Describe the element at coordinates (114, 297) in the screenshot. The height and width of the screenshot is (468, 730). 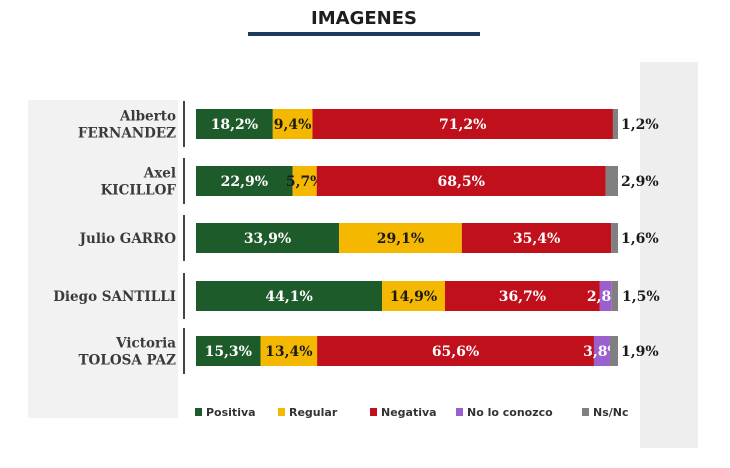
I see `category-label: Diego SANTILLI` at that location.